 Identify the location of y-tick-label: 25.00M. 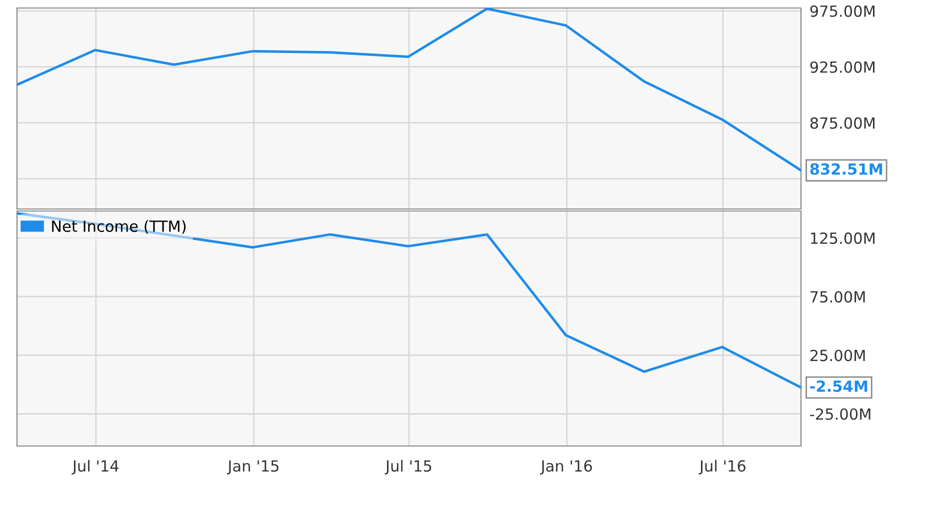
(837, 356).